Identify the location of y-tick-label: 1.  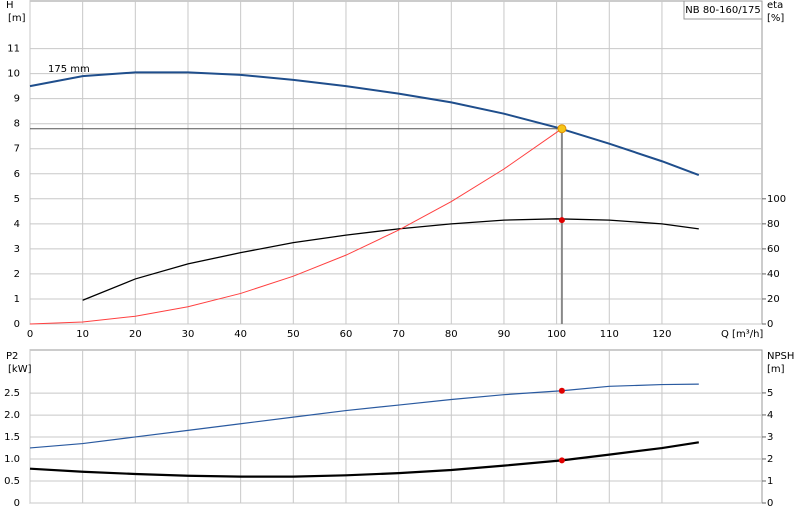
(17, 299).